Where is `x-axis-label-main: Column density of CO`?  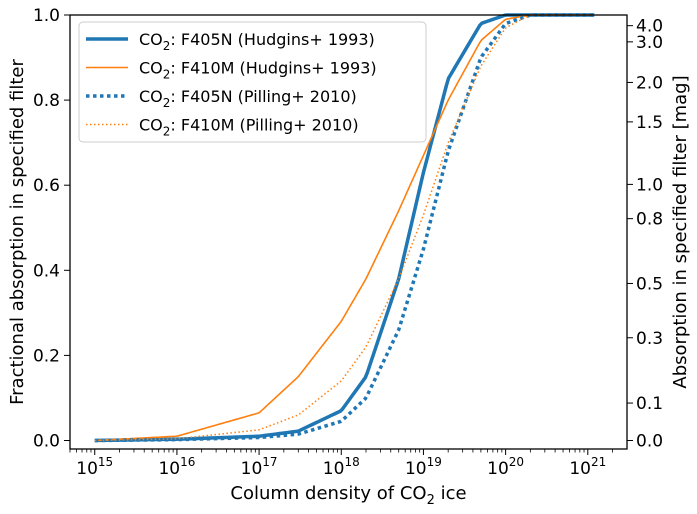 x-axis-label-main: Column density of CO is located at coordinates (328, 493).